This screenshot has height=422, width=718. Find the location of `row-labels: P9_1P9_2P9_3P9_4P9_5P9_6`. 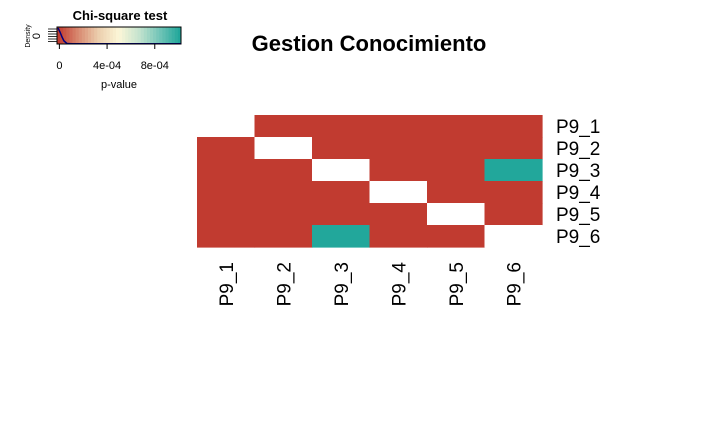

row-labels: P9_1P9_2P9_3P9_4P9_5P9_6 is located at coordinates (578, 182).